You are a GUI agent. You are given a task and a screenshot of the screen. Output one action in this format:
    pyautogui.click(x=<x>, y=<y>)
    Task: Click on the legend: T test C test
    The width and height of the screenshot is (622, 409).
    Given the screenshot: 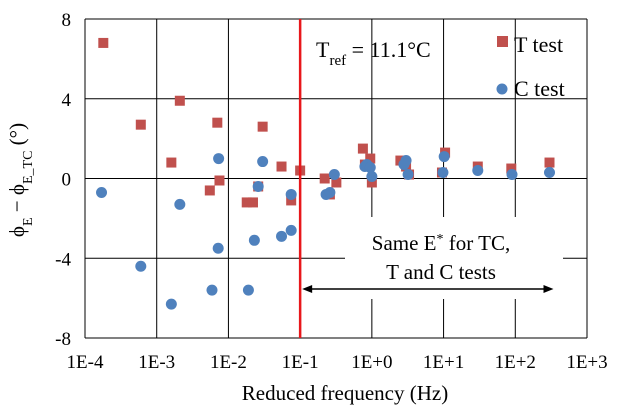 What is the action you would take?
    pyautogui.click(x=530, y=66)
    